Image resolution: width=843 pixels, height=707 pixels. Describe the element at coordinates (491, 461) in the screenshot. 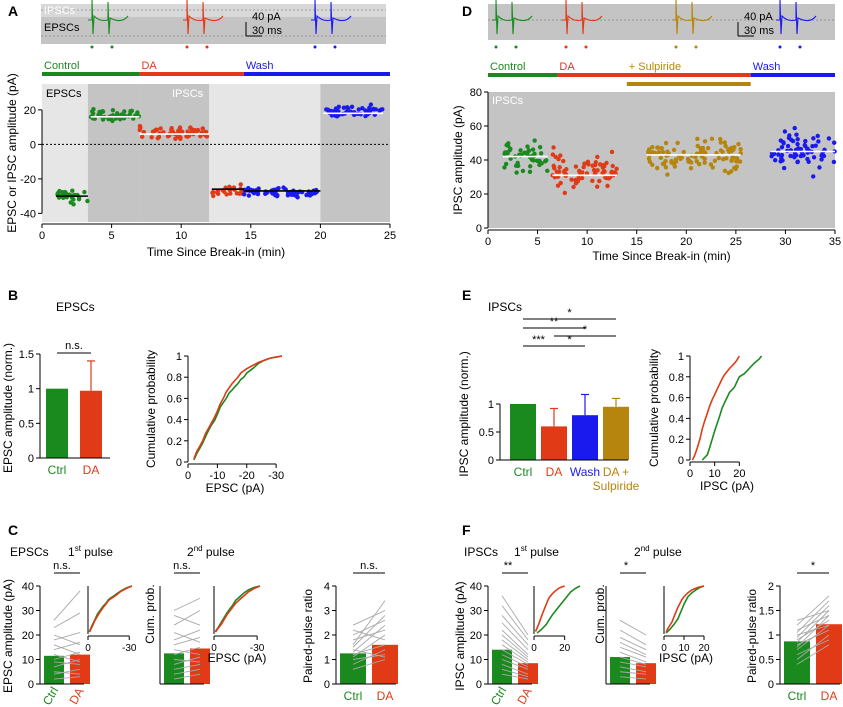

I see `E-y-tick-label: 0` at that location.